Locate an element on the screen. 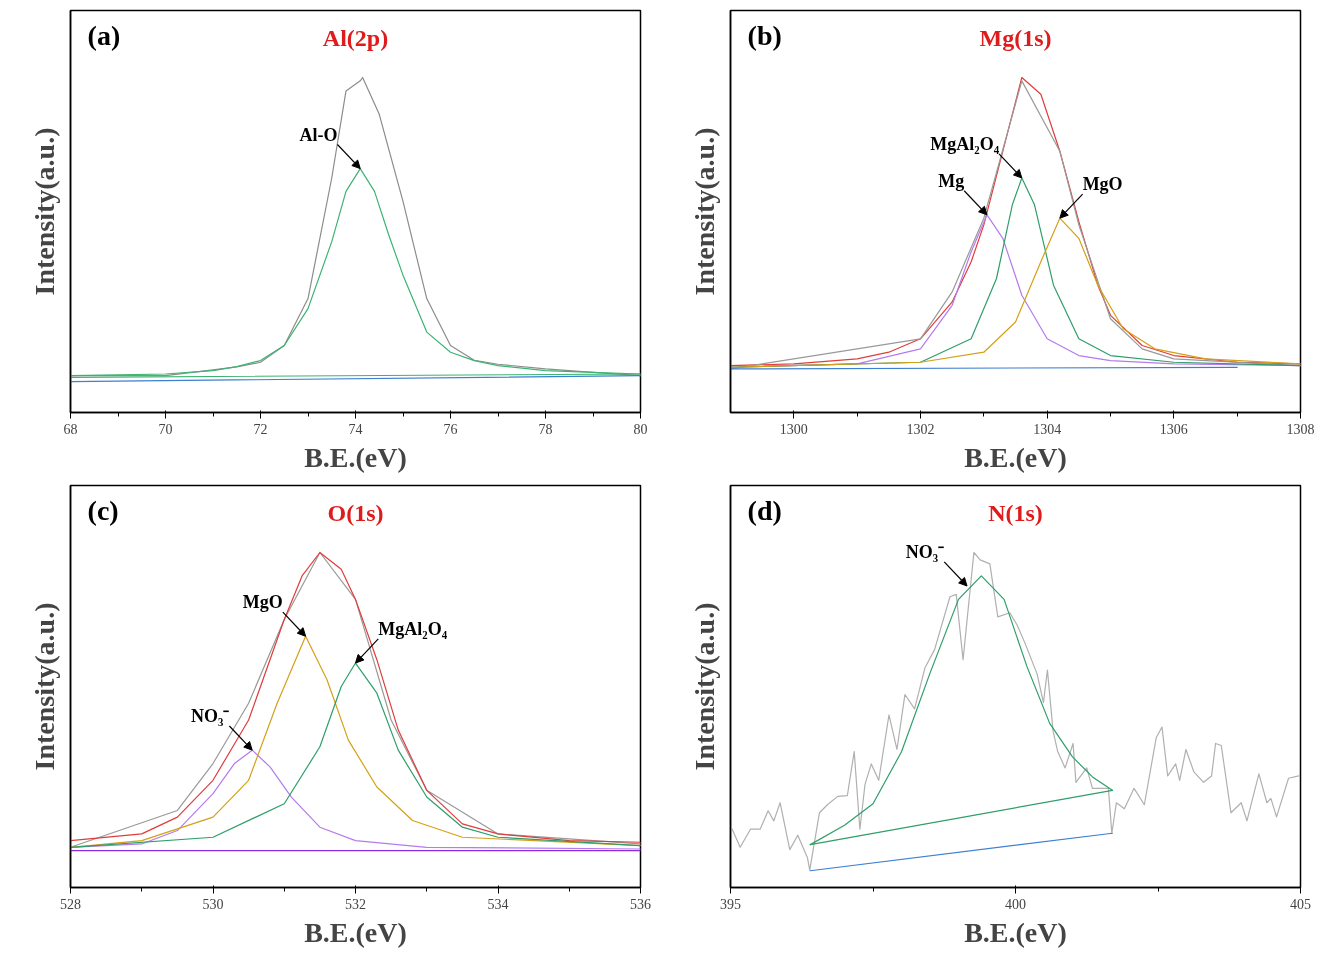 Image resolution: width=1337 pixels, height=974 pixels. annotation: Mg is located at coordinates (951, 180).